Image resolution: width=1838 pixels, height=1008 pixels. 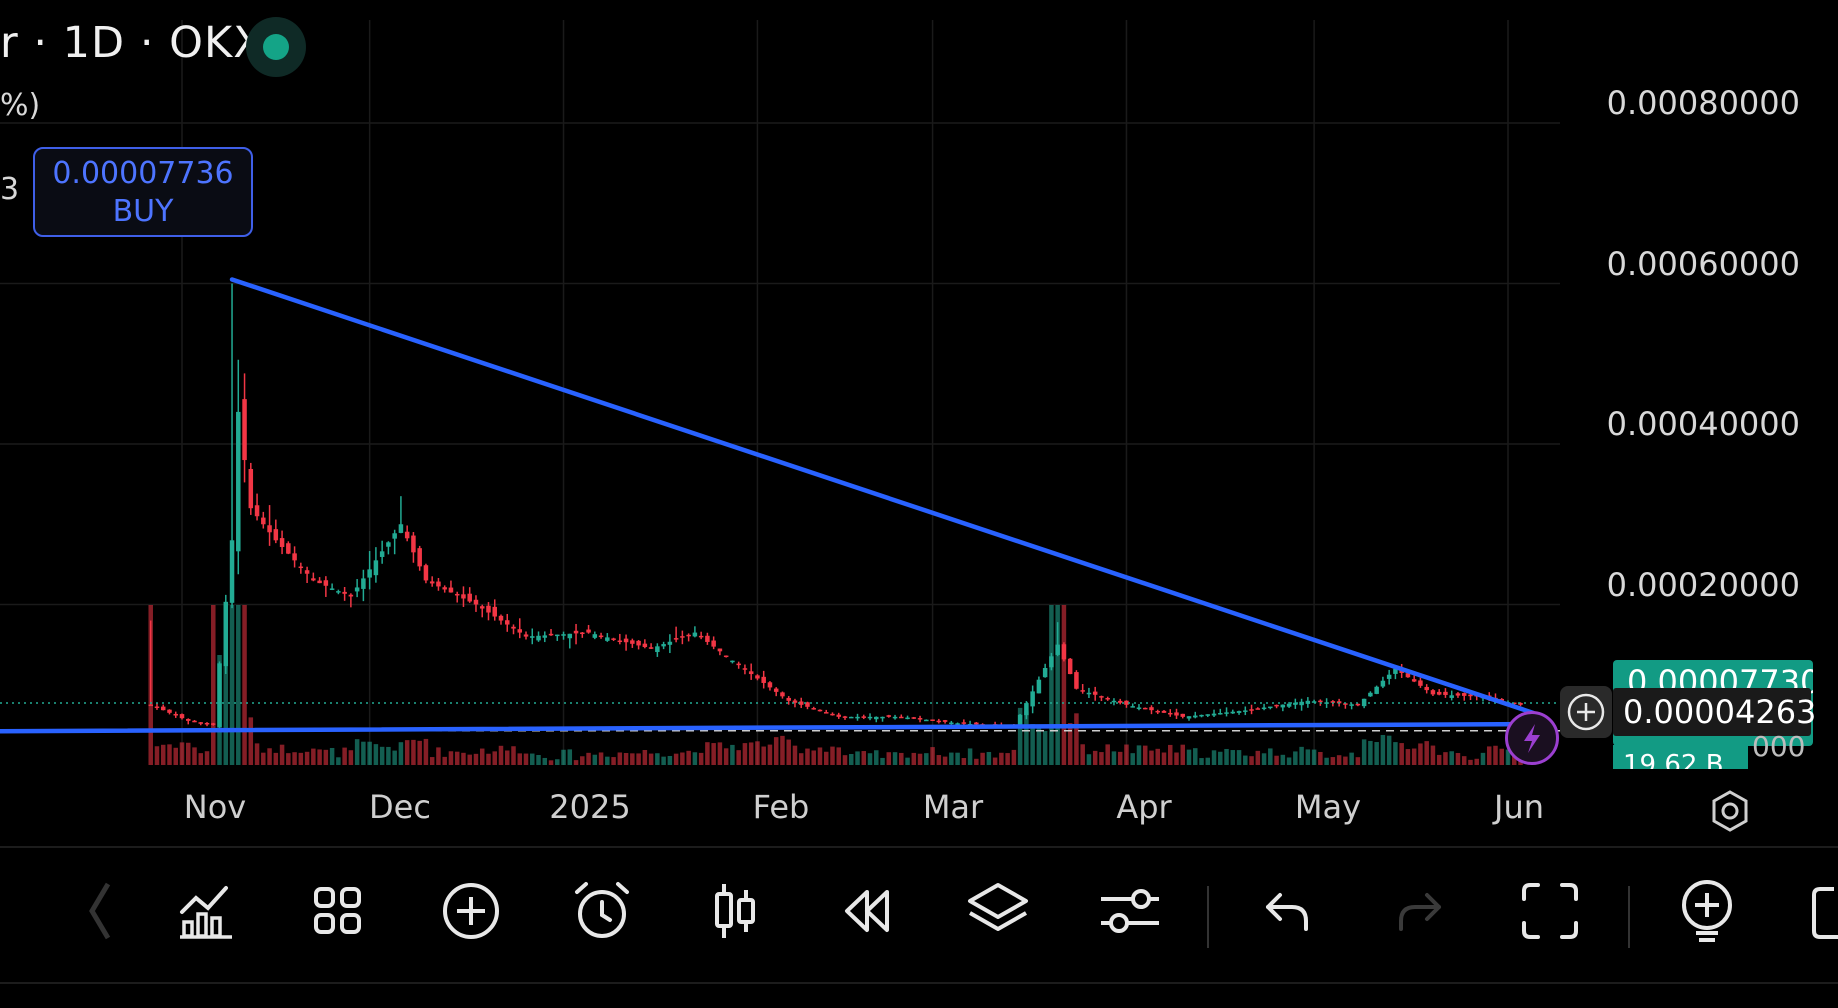 I want to click on volume-tag: 19.62 B, so click(x=1680, y=757).